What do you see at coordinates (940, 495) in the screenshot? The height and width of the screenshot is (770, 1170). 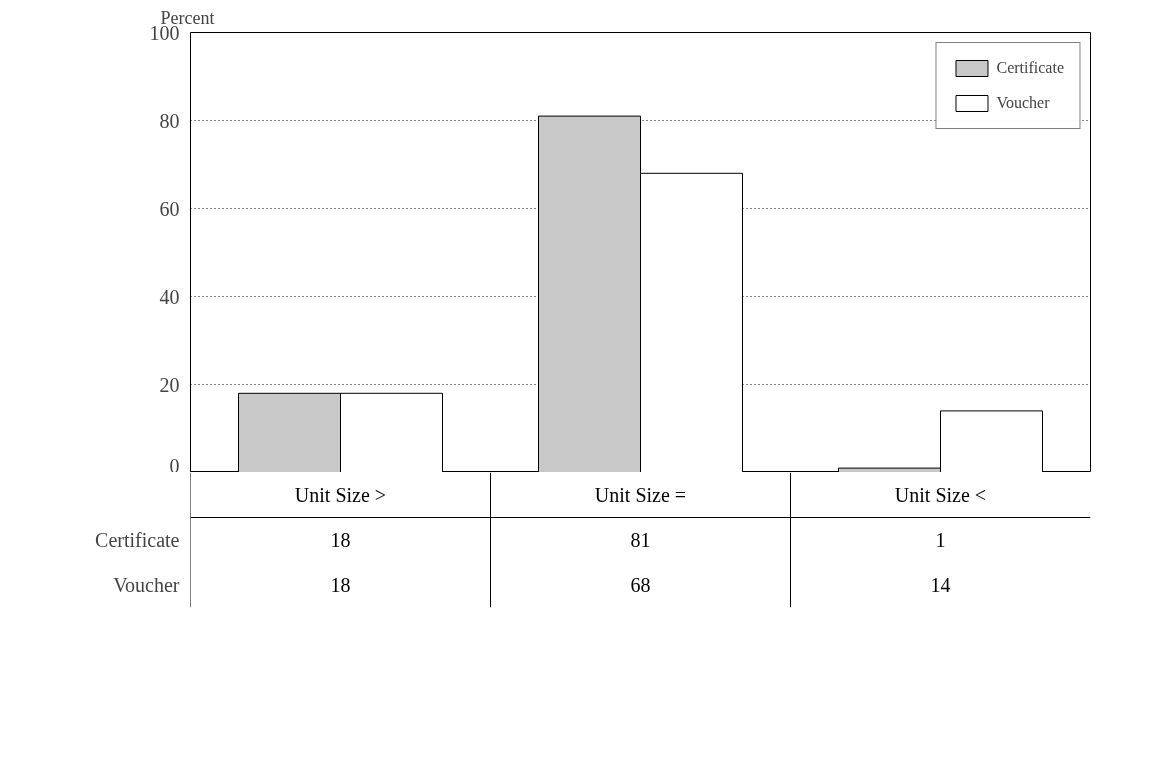 I see `x-tick-label: Unit Size <` at bounding box center [940, 495].